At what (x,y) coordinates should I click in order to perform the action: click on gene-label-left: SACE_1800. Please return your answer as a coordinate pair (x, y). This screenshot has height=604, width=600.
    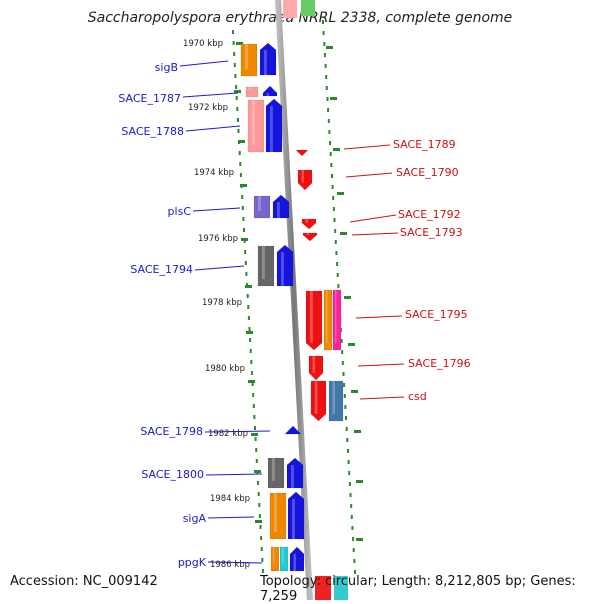
    Looking at the image, I should click on (172, 474).